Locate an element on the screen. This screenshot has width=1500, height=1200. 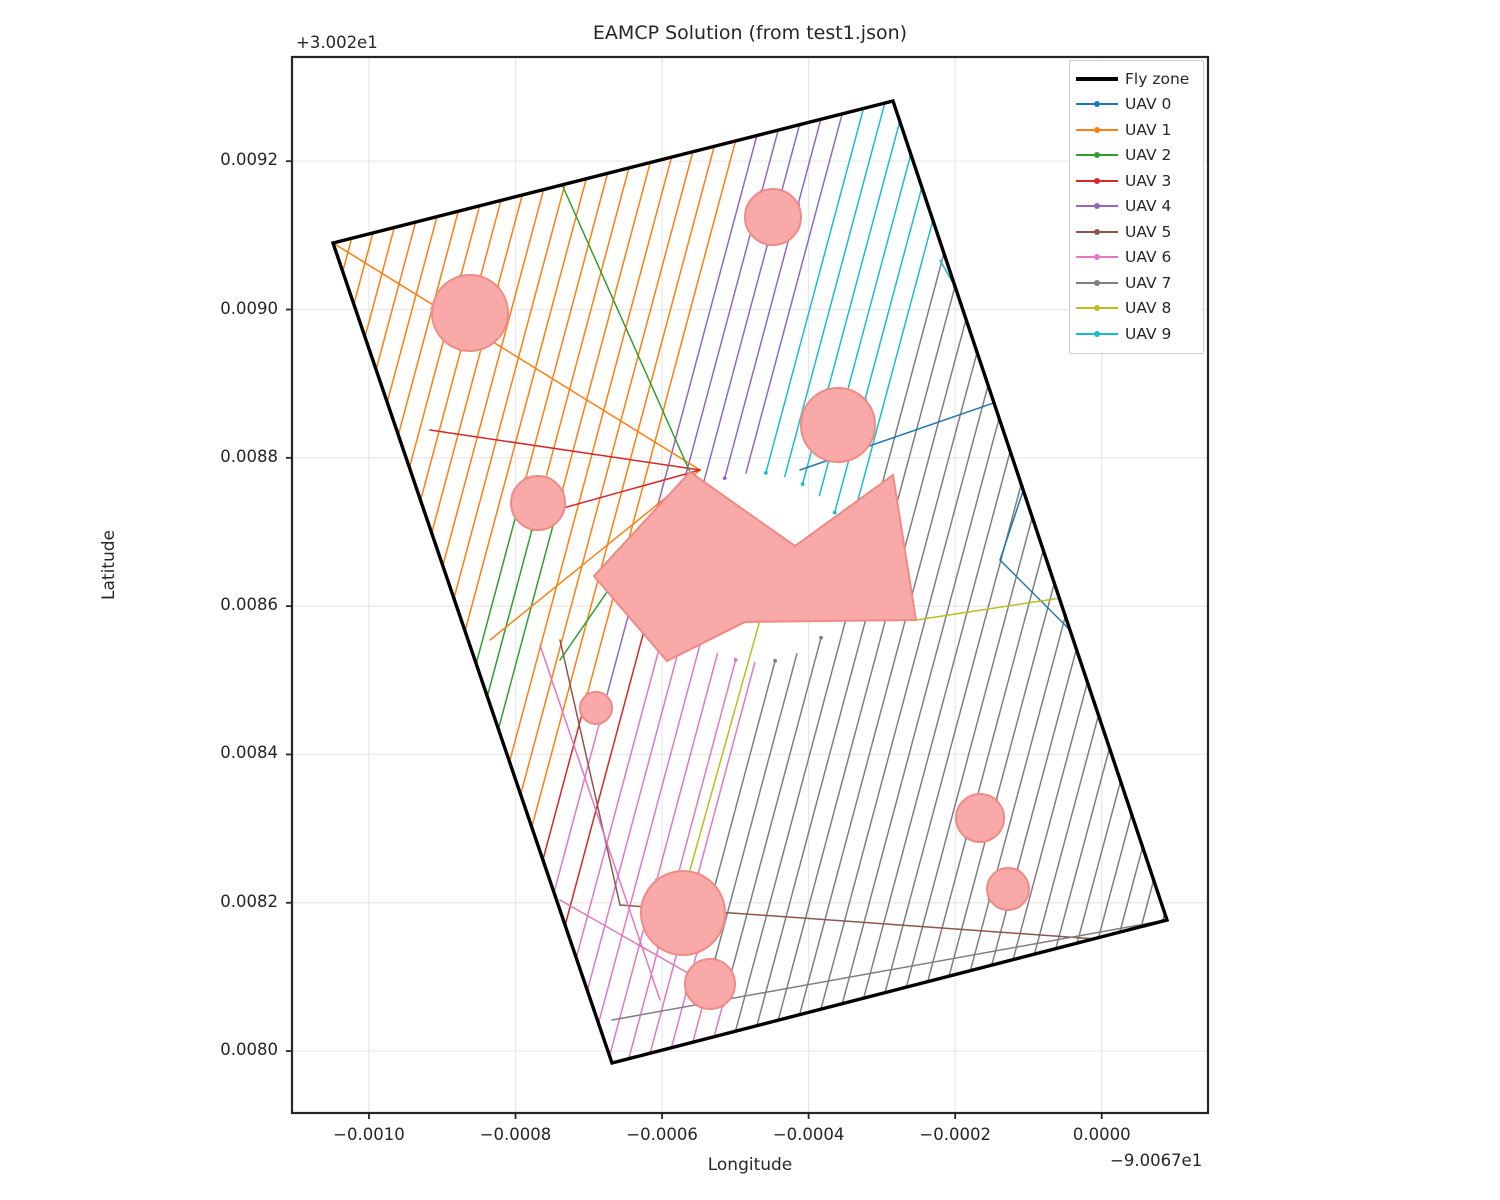
legend-item-uav-9: UAV 9 is located at coordinates (1136, 334).